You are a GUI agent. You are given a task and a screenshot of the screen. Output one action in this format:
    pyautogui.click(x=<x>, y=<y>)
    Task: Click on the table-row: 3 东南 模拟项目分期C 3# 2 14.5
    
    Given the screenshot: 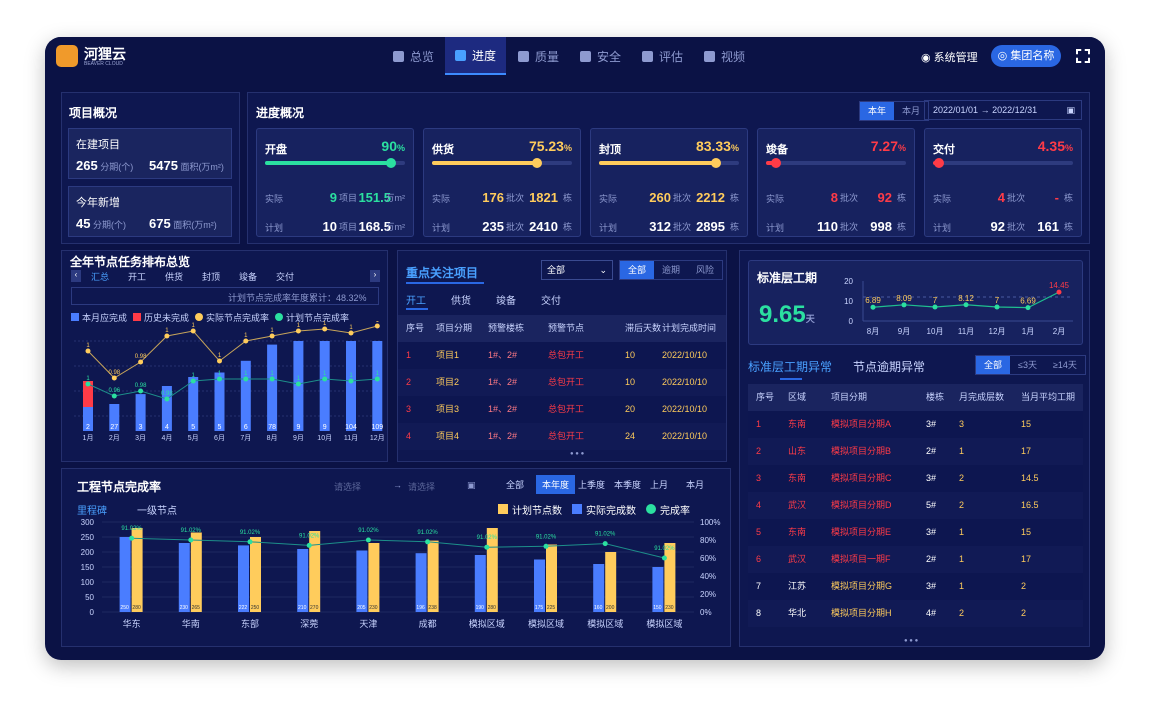 What is the action you would take?
    pyautogui.click(x=915, y=478)
    